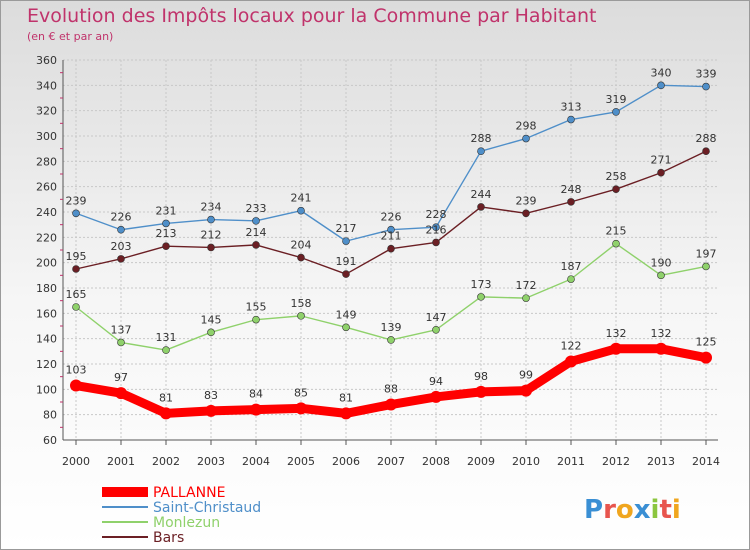  Describe the element at coordinates (166, 461) in the screenshot. I see `x-tick-label: 2002` at that location.